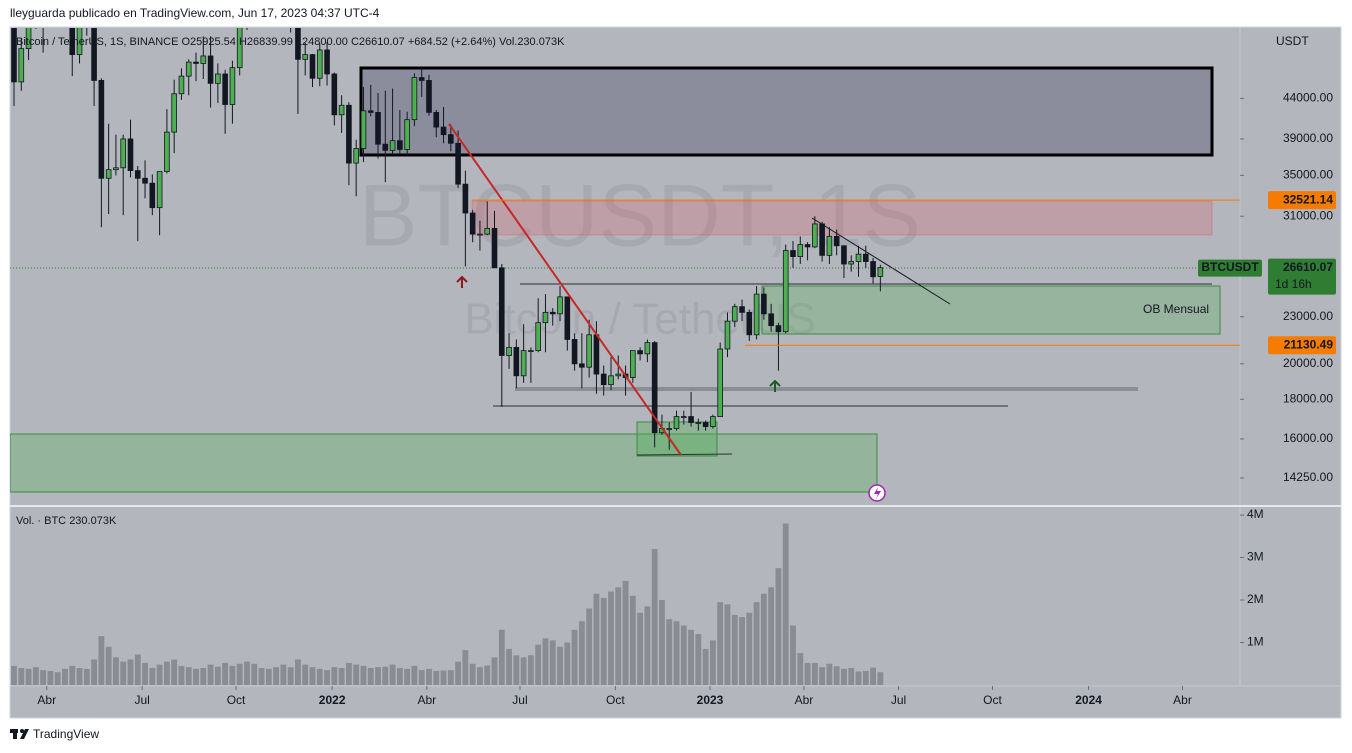  I want to click on volume-legend: Vol. · BTC 230.073K, so click(66, 521).